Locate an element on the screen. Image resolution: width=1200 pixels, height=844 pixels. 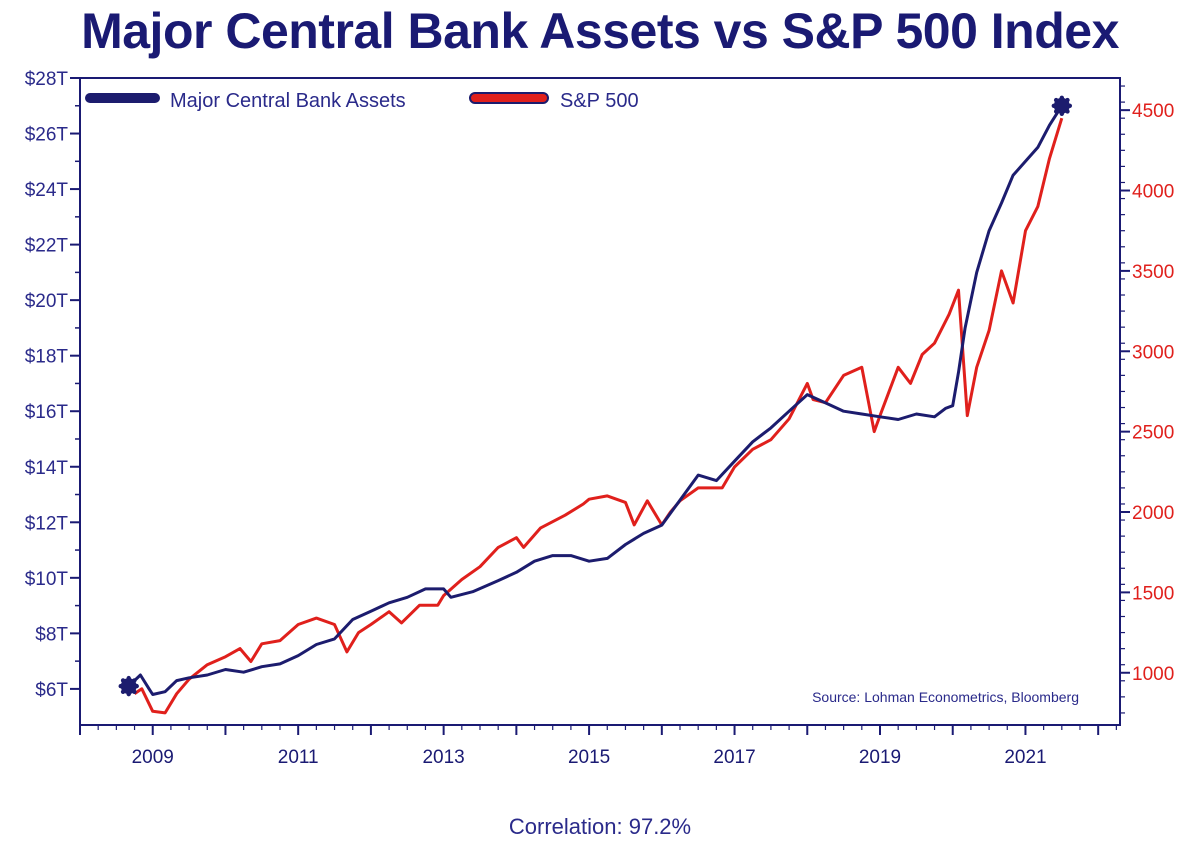
legend-swatch-central-bank is located at coordinates (122, 98).